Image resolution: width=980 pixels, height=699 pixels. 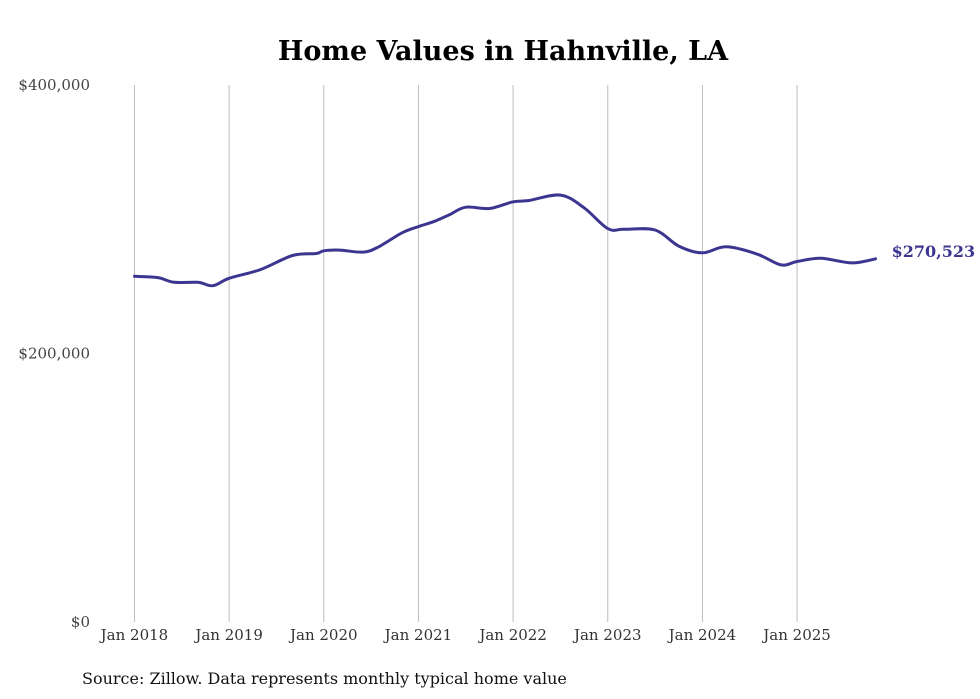 What do you see at coordinates (512, 635) in the screenshot?
I see `x-tick-label: Jan 2022` at bounding box center [512, 635].